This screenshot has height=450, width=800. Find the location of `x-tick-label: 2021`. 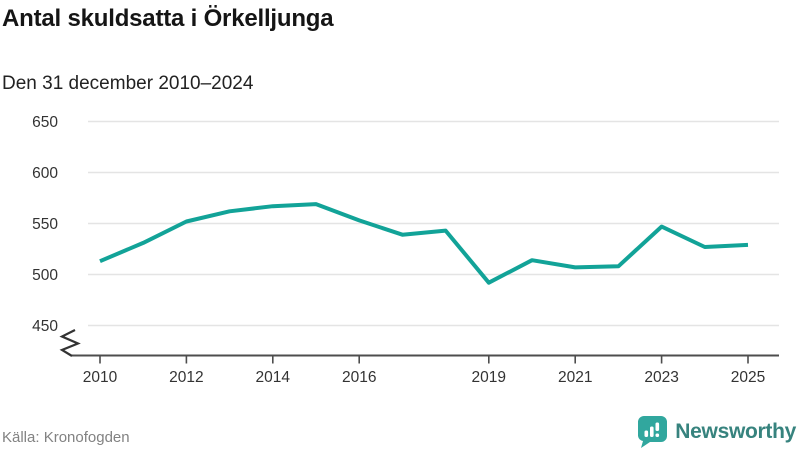

x-tick-label: 2021 is located at coordinates (575, 377).